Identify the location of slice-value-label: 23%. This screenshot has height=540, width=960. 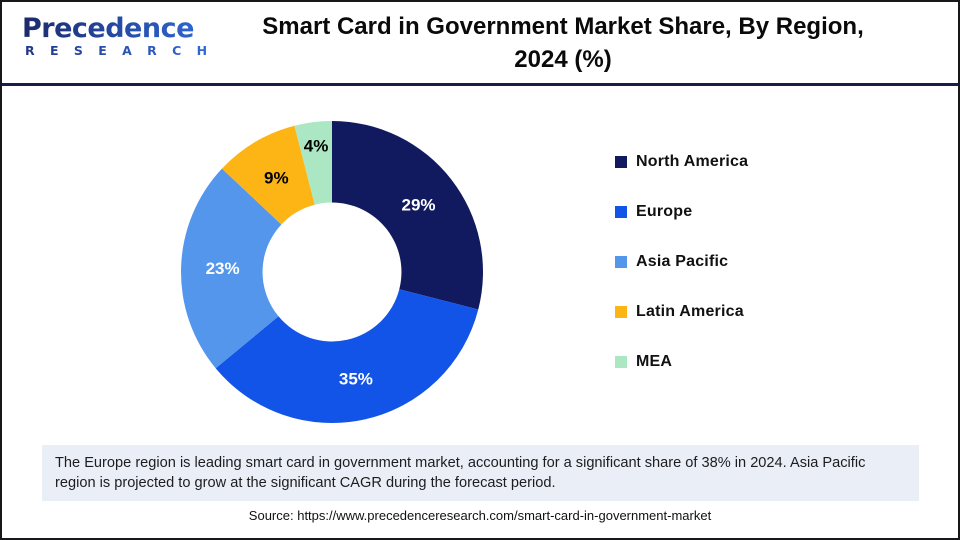
(223, 268).